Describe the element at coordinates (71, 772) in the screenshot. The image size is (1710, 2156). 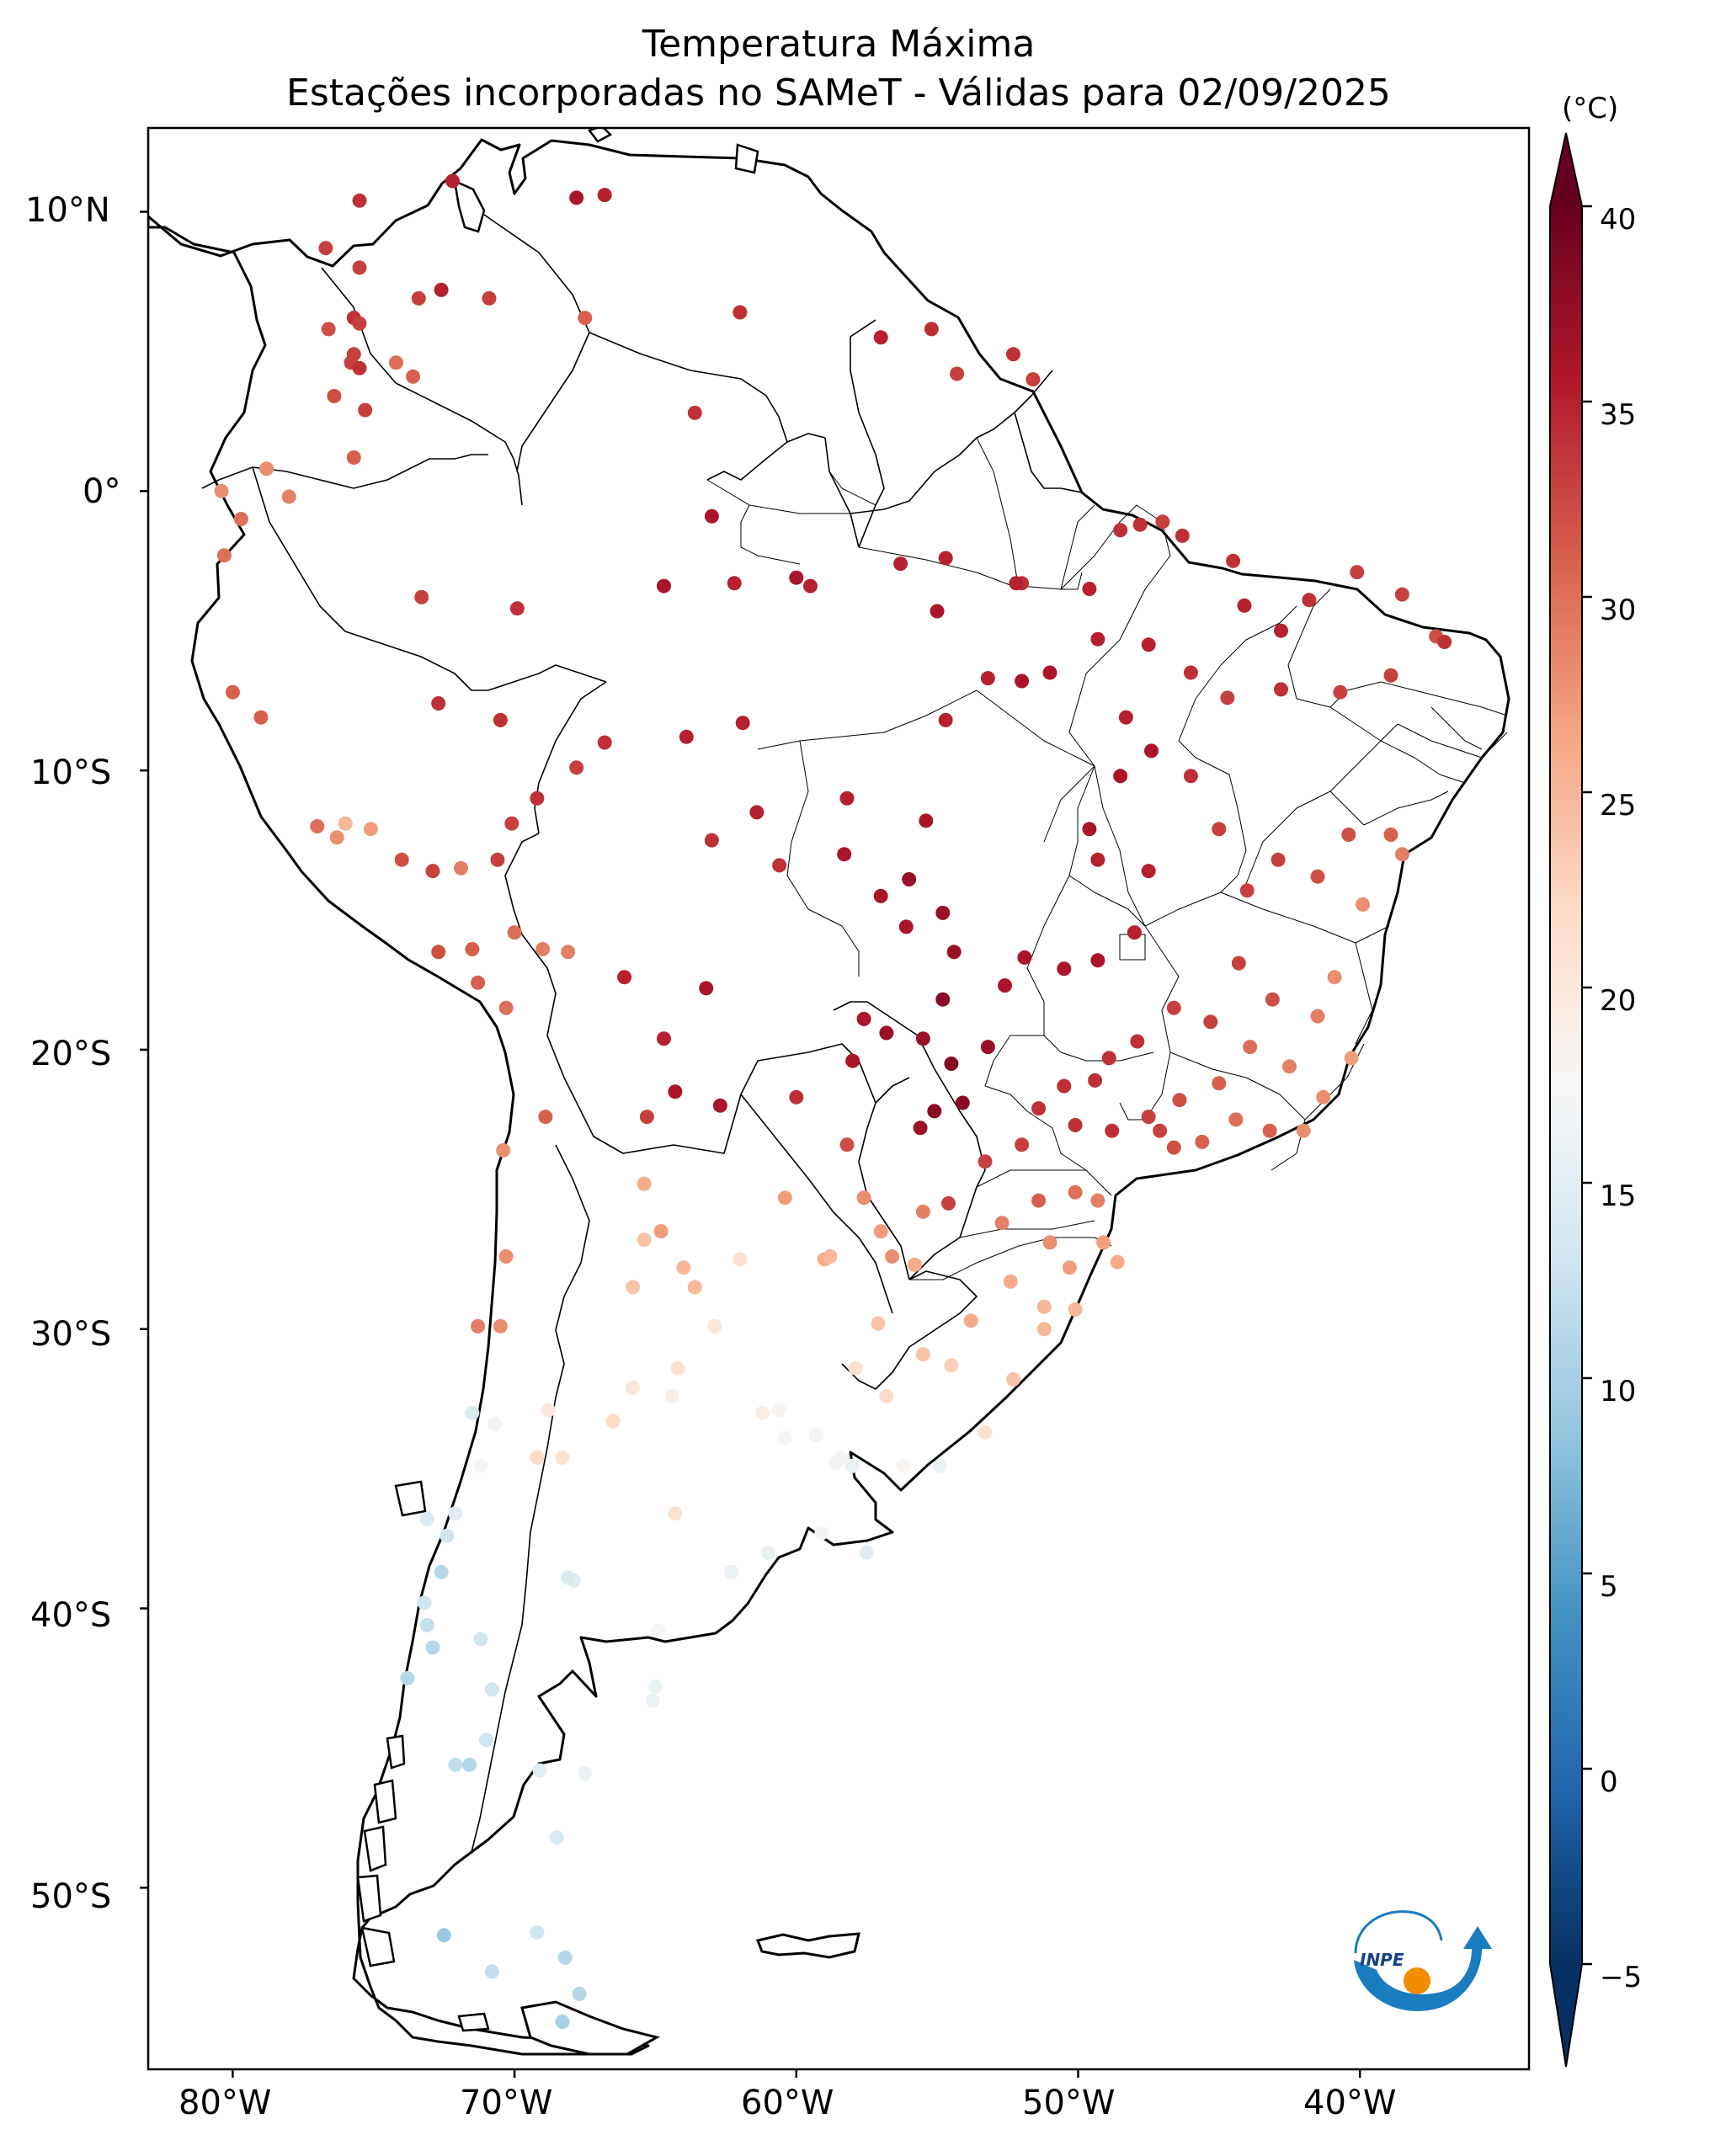
I see `lat-label-10s: 10°S` at that location.